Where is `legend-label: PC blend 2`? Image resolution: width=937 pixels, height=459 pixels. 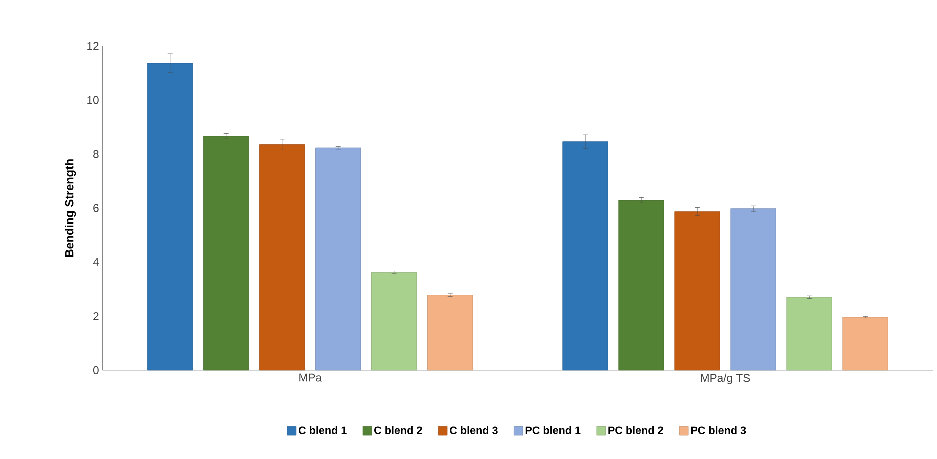 legend-label: PC blend 2 is located at coordinates (636, 430).